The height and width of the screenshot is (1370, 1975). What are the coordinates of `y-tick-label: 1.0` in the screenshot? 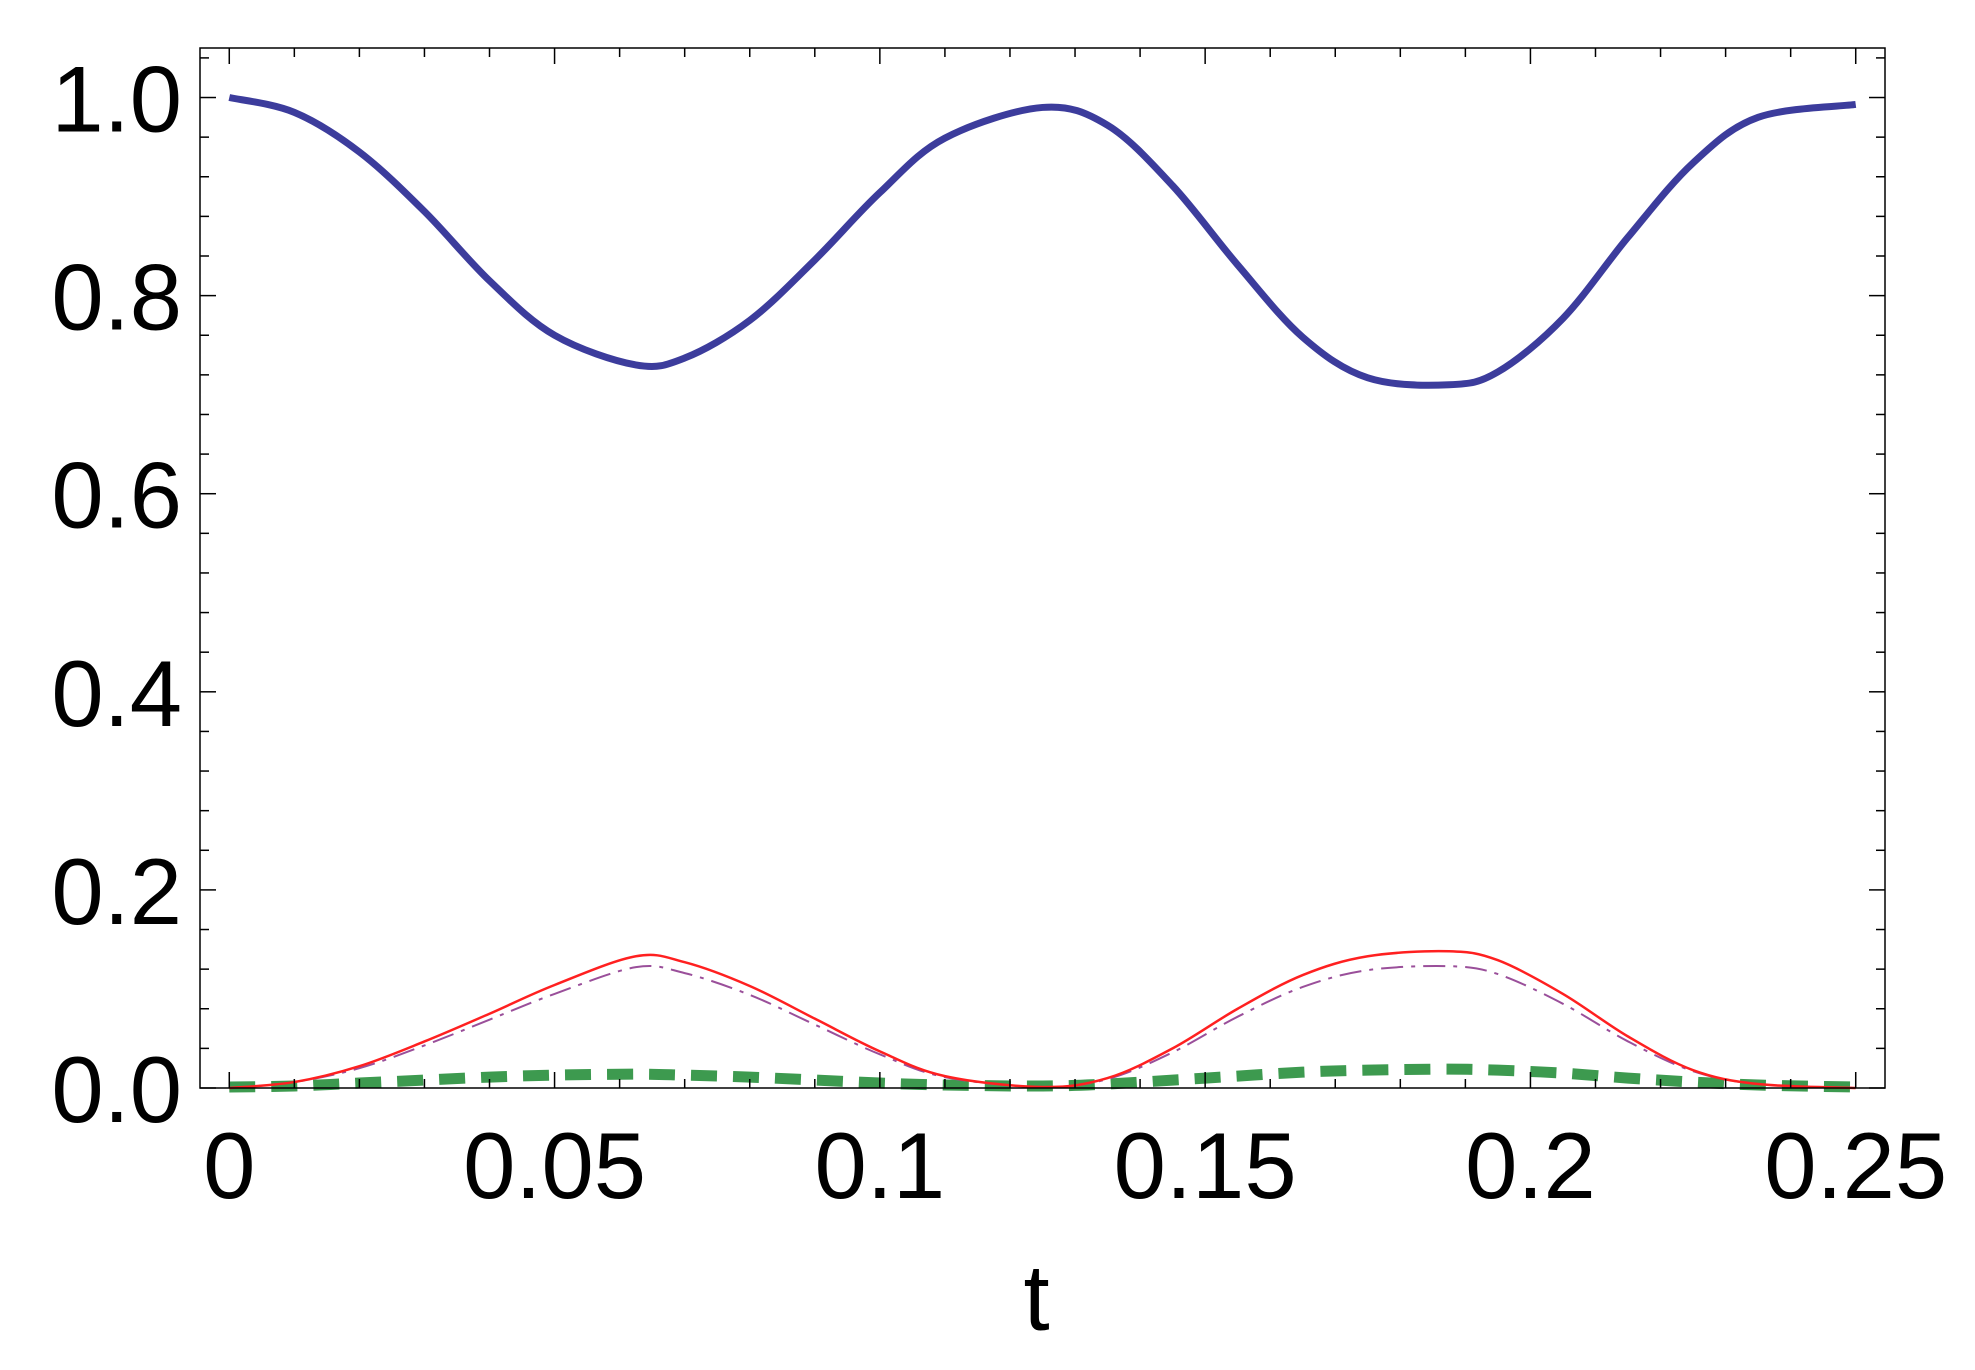 It's located at (116, 99).